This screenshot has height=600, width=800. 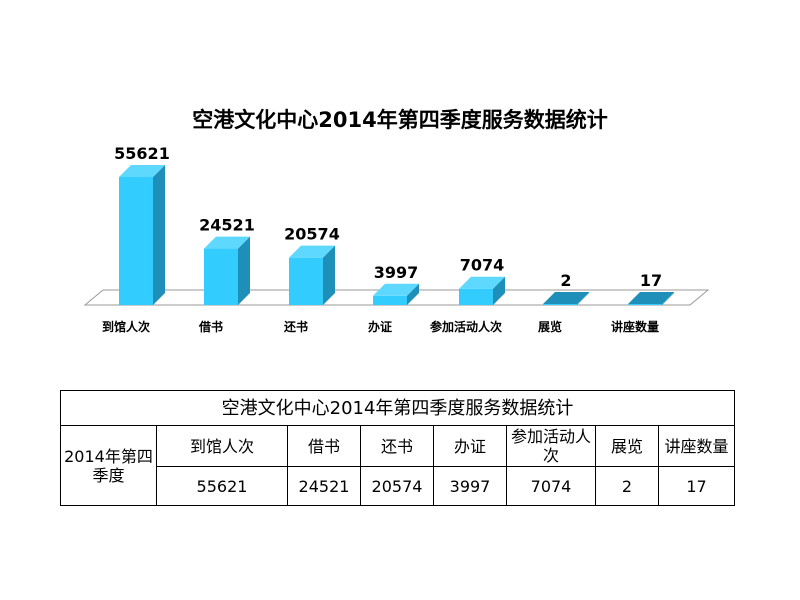 What do you see at coordinates (227, 225) in the screenshot?
I see `bar-value-label: 24521` at bounding box center [227, 225].